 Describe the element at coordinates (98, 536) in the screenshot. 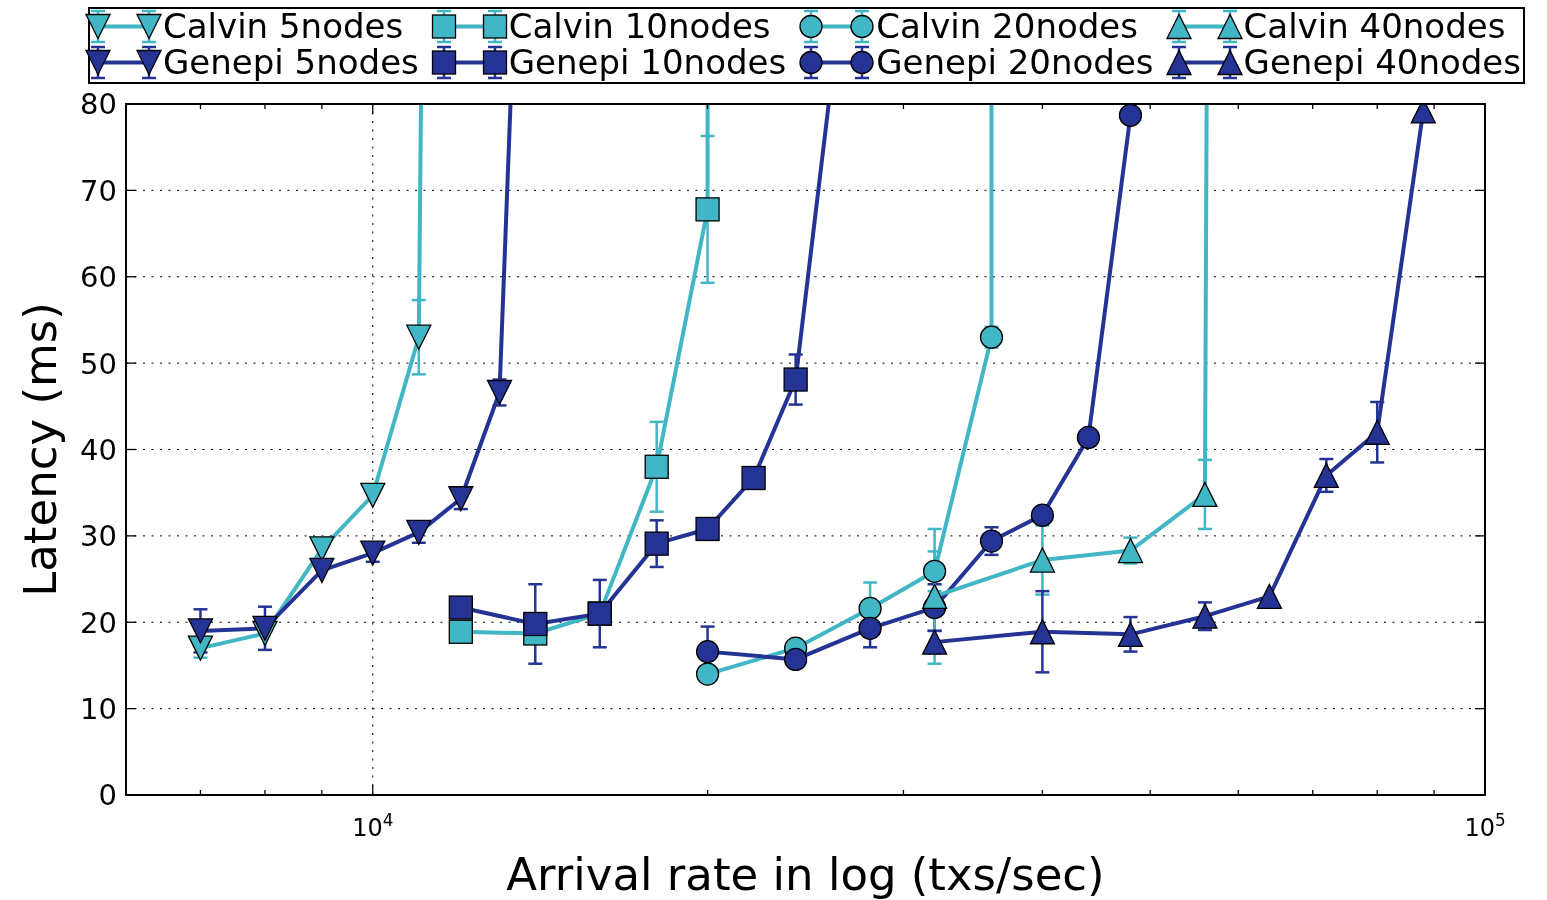

I see `y-tick-label: 30` at that location.